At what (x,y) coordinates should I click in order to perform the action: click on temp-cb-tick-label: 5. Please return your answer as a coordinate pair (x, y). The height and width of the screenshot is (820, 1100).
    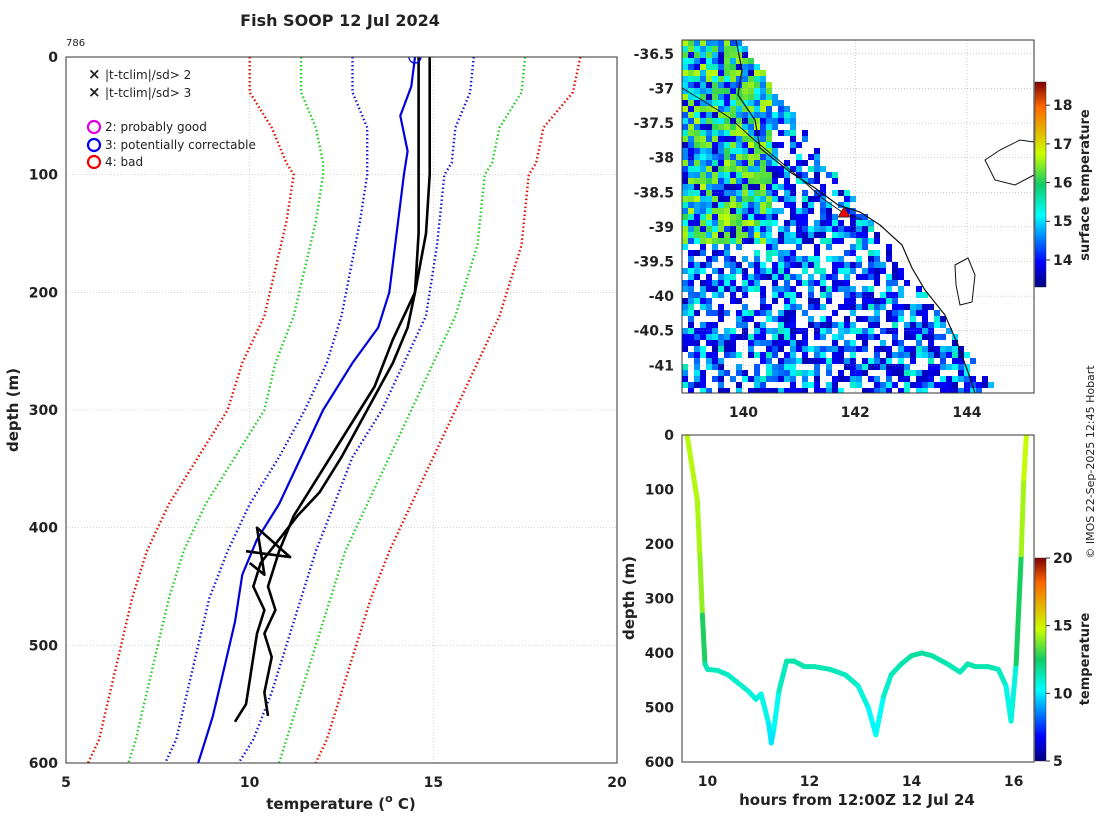
    Looking at the image, I should click on (1058, 762).